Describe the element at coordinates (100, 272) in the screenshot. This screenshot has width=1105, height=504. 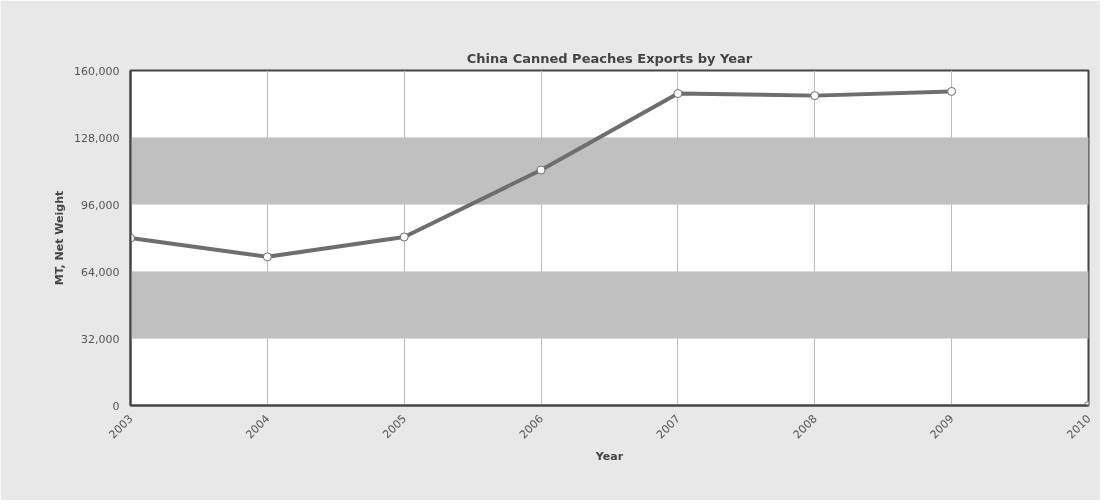
I see `y-tick-label: 64,000` at that location.